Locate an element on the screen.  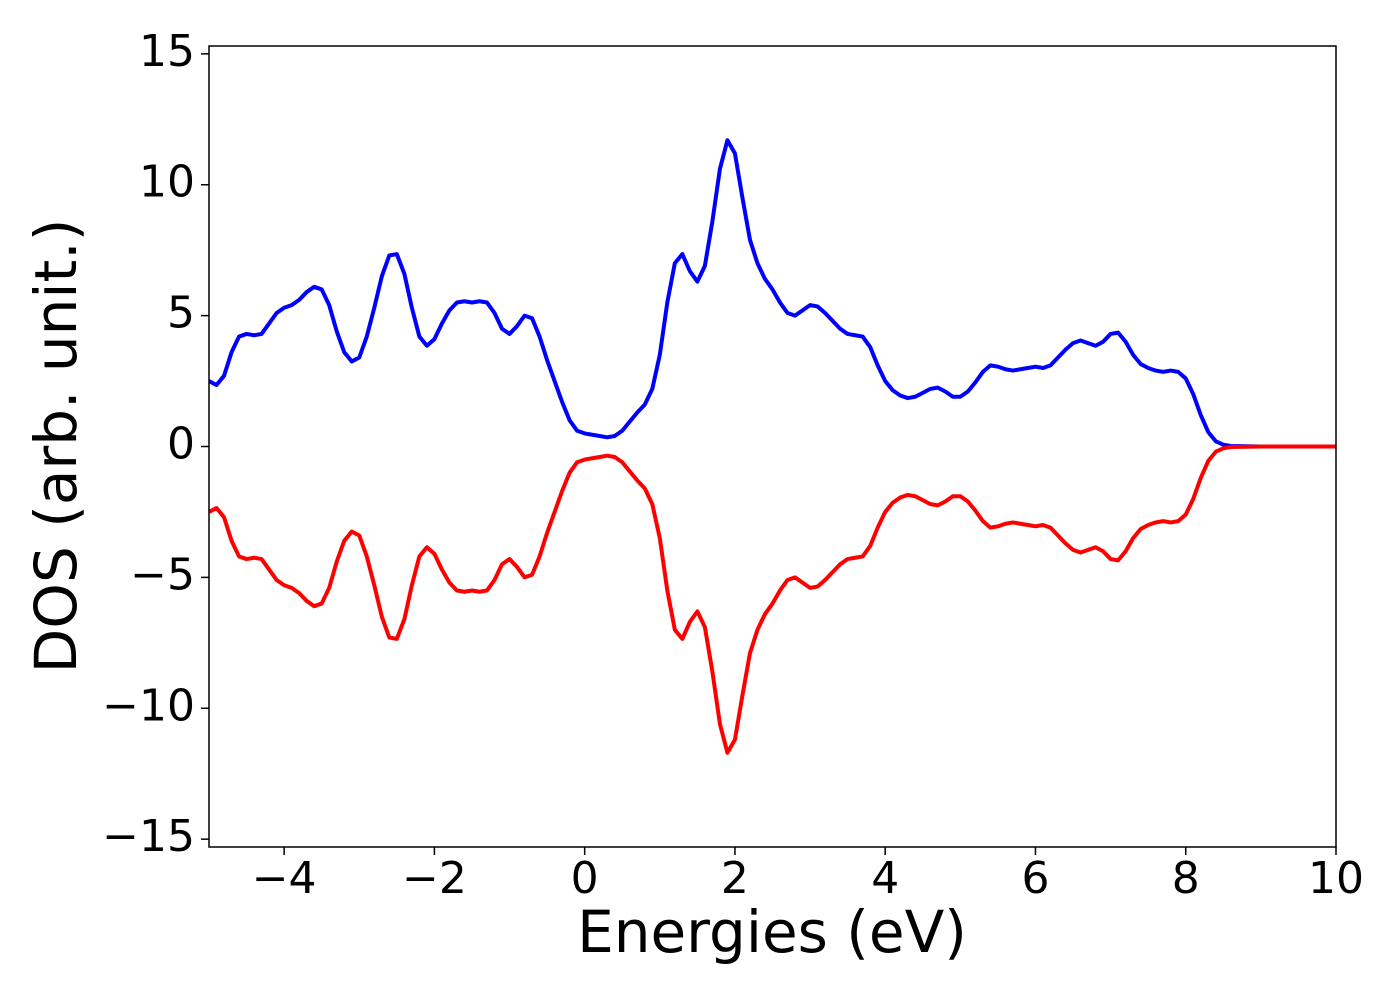
x-tick-label: 0 is located at coordinates (585, 878).